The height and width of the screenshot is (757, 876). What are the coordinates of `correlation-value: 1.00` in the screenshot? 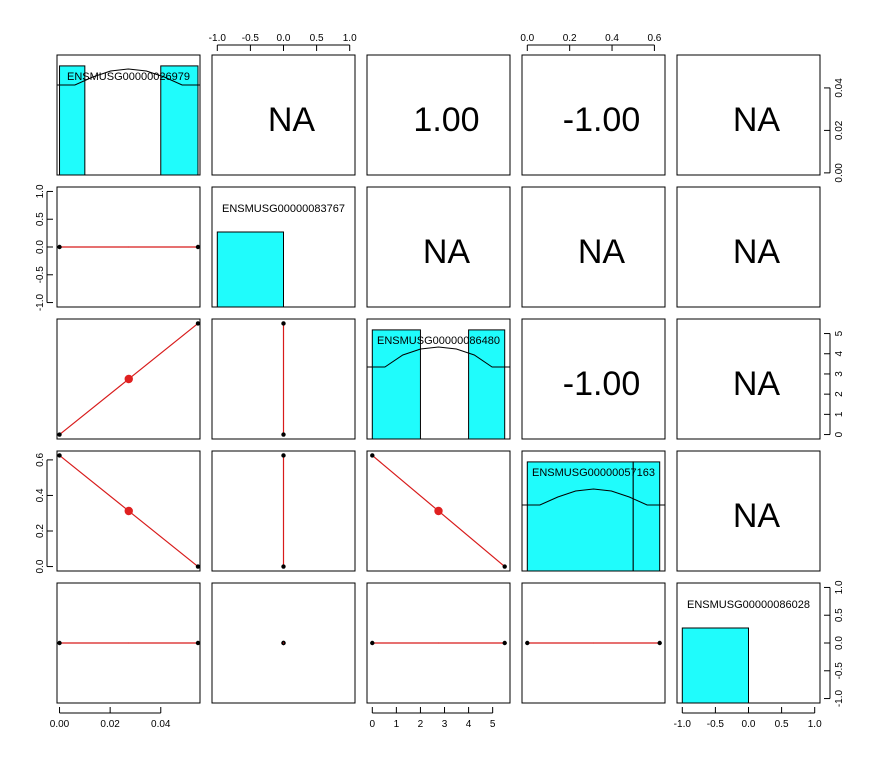 It's located at (446, 120).